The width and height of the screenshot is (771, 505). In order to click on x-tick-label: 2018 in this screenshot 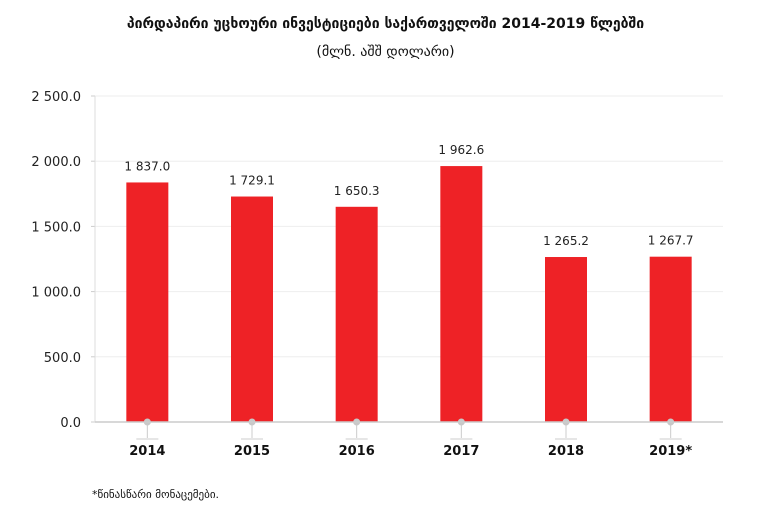, I will do `click(566, 451)`.